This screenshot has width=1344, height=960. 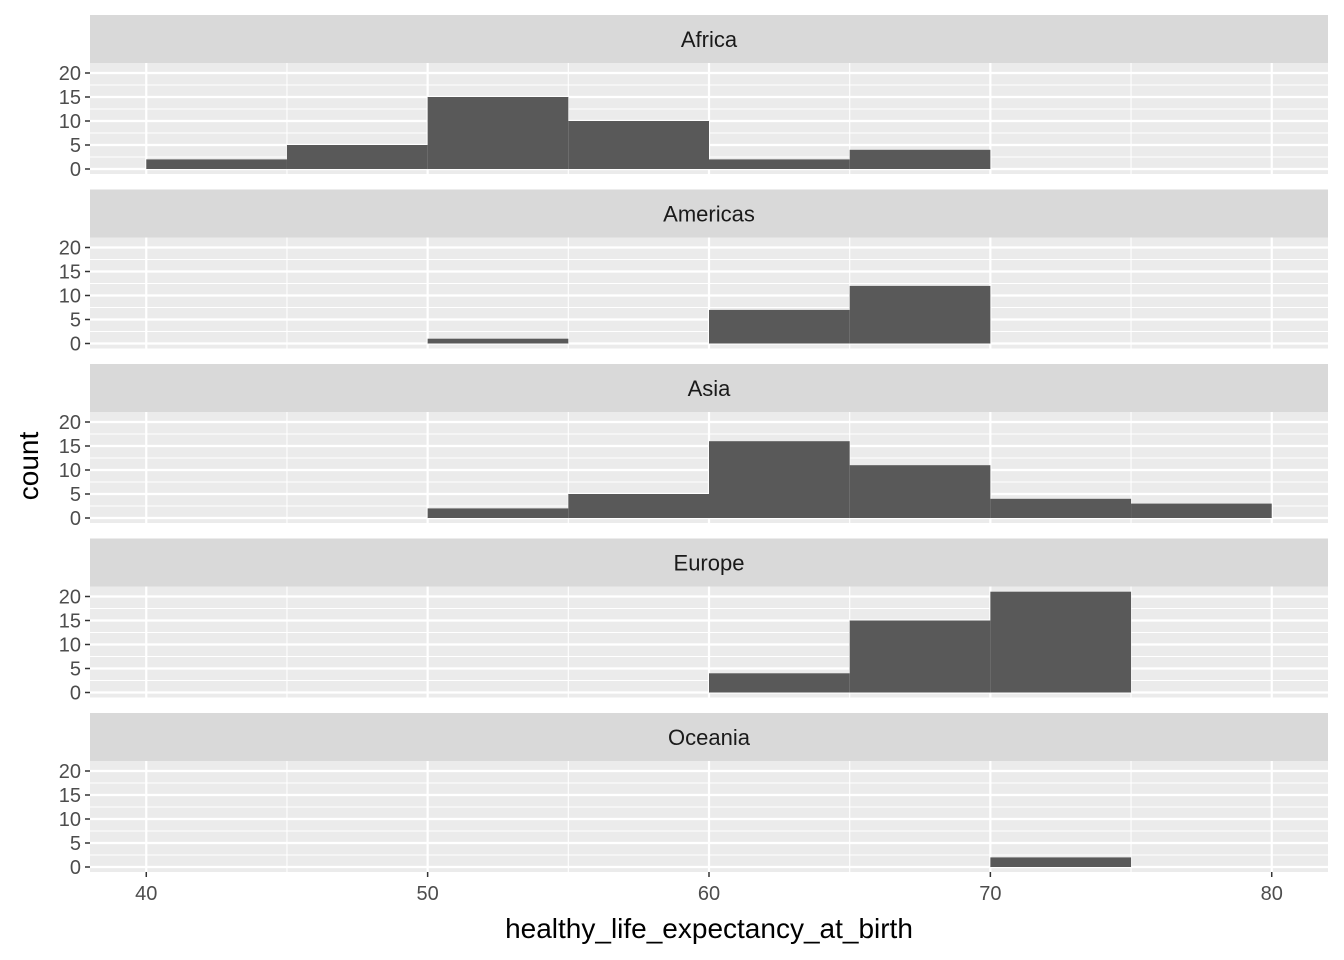 I want to click on x-tick-label: 50, so click(x=428, y=894).